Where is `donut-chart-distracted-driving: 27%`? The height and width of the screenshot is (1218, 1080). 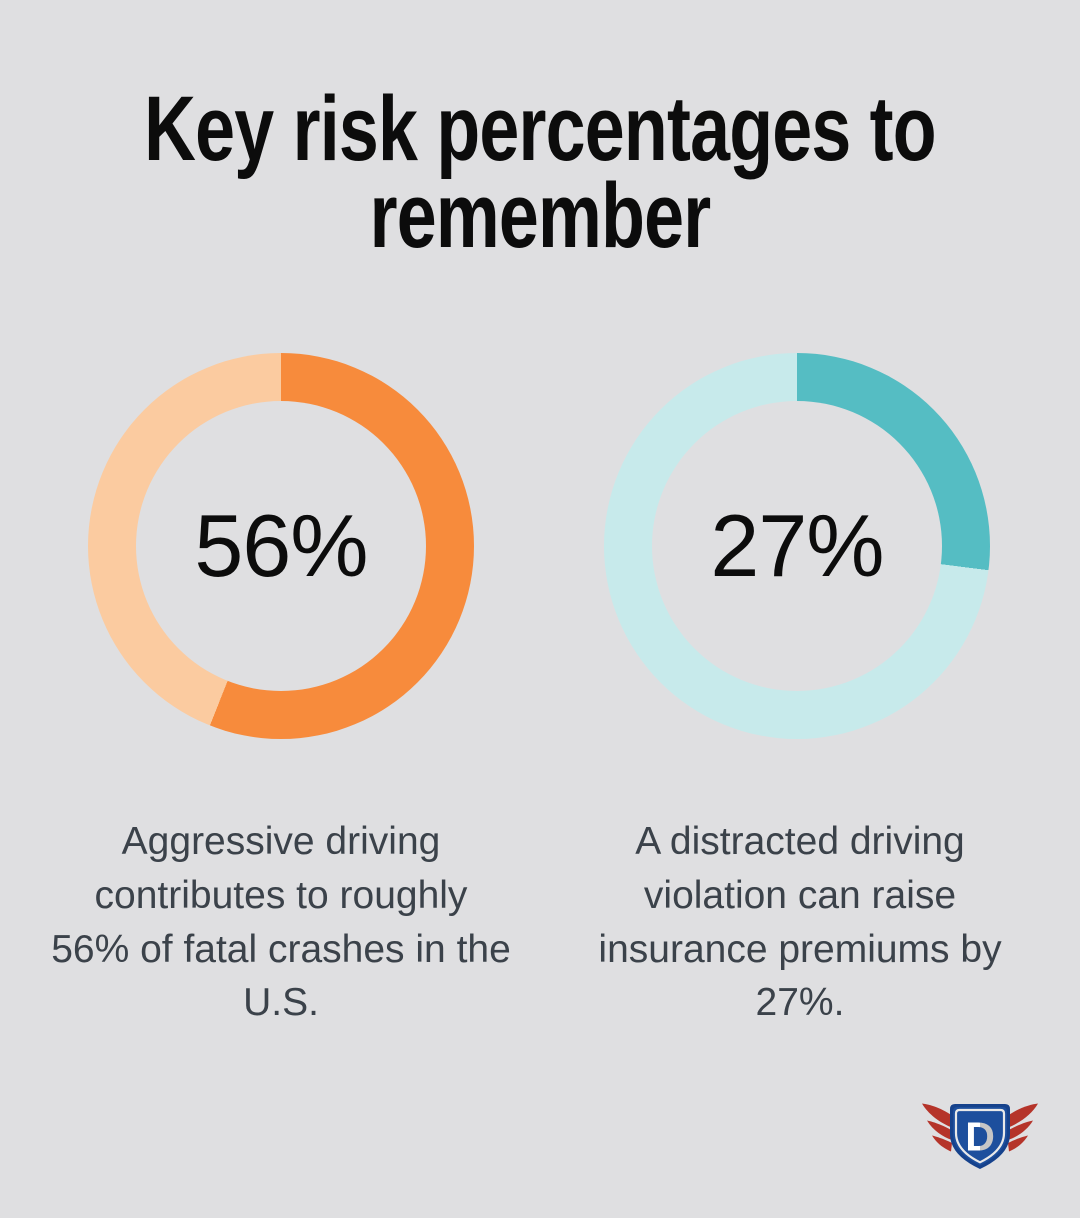 donut-chart-distracted-driving: 27% is located at coordinates (797, 546).